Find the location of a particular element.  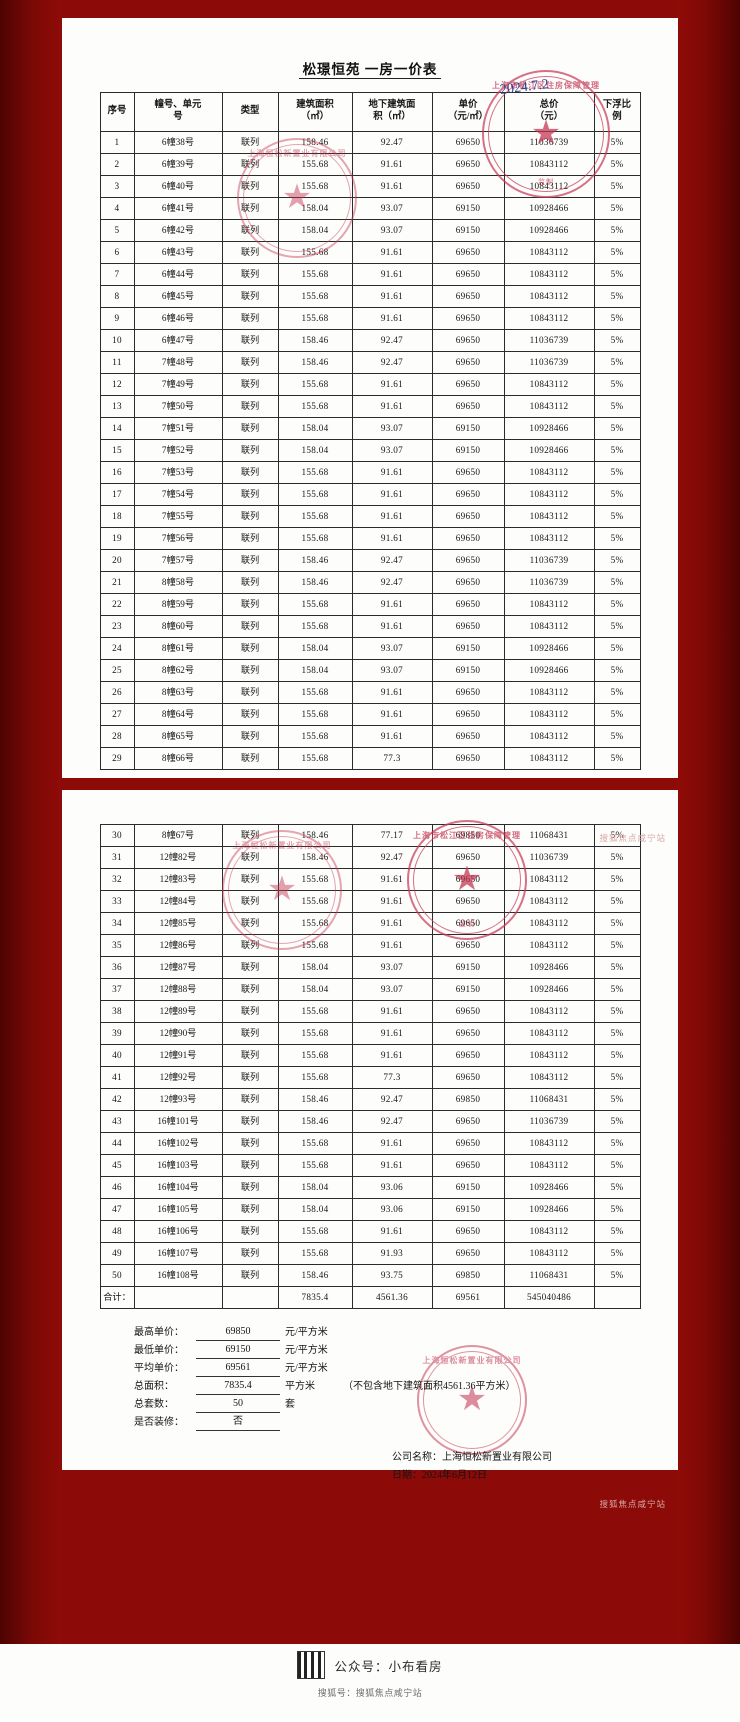

table-row: 20 7幢57号 联列 158.46 92.47 69650 11036739 5% is located at coordinates (370, 560).